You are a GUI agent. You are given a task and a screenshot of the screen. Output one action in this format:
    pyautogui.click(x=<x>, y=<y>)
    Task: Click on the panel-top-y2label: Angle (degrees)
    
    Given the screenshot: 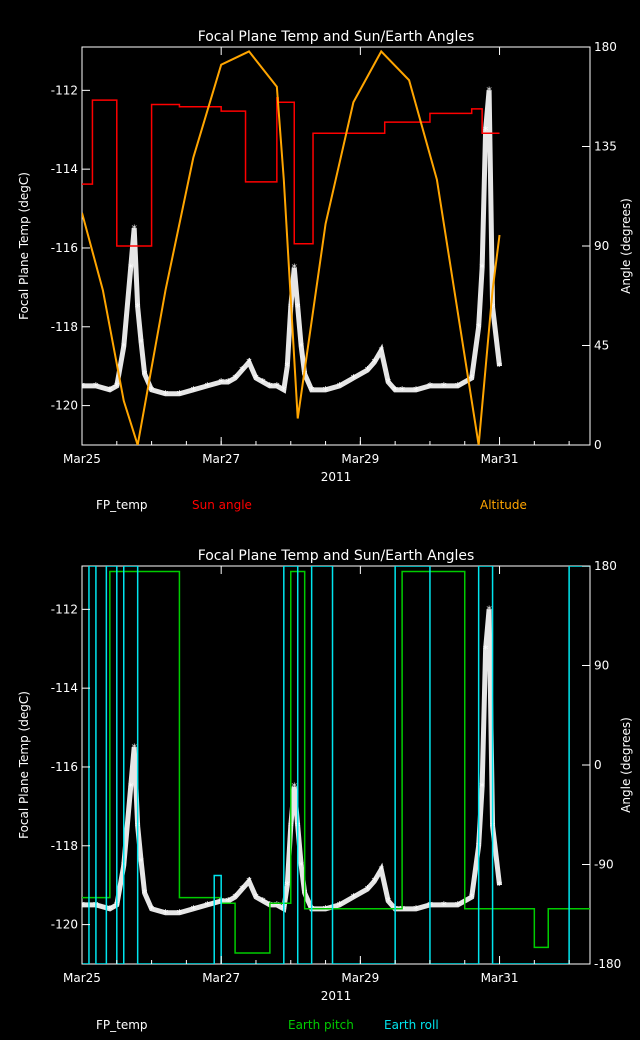 What is the action you would take?
    pyautogui.click(x=626, y=246)
    